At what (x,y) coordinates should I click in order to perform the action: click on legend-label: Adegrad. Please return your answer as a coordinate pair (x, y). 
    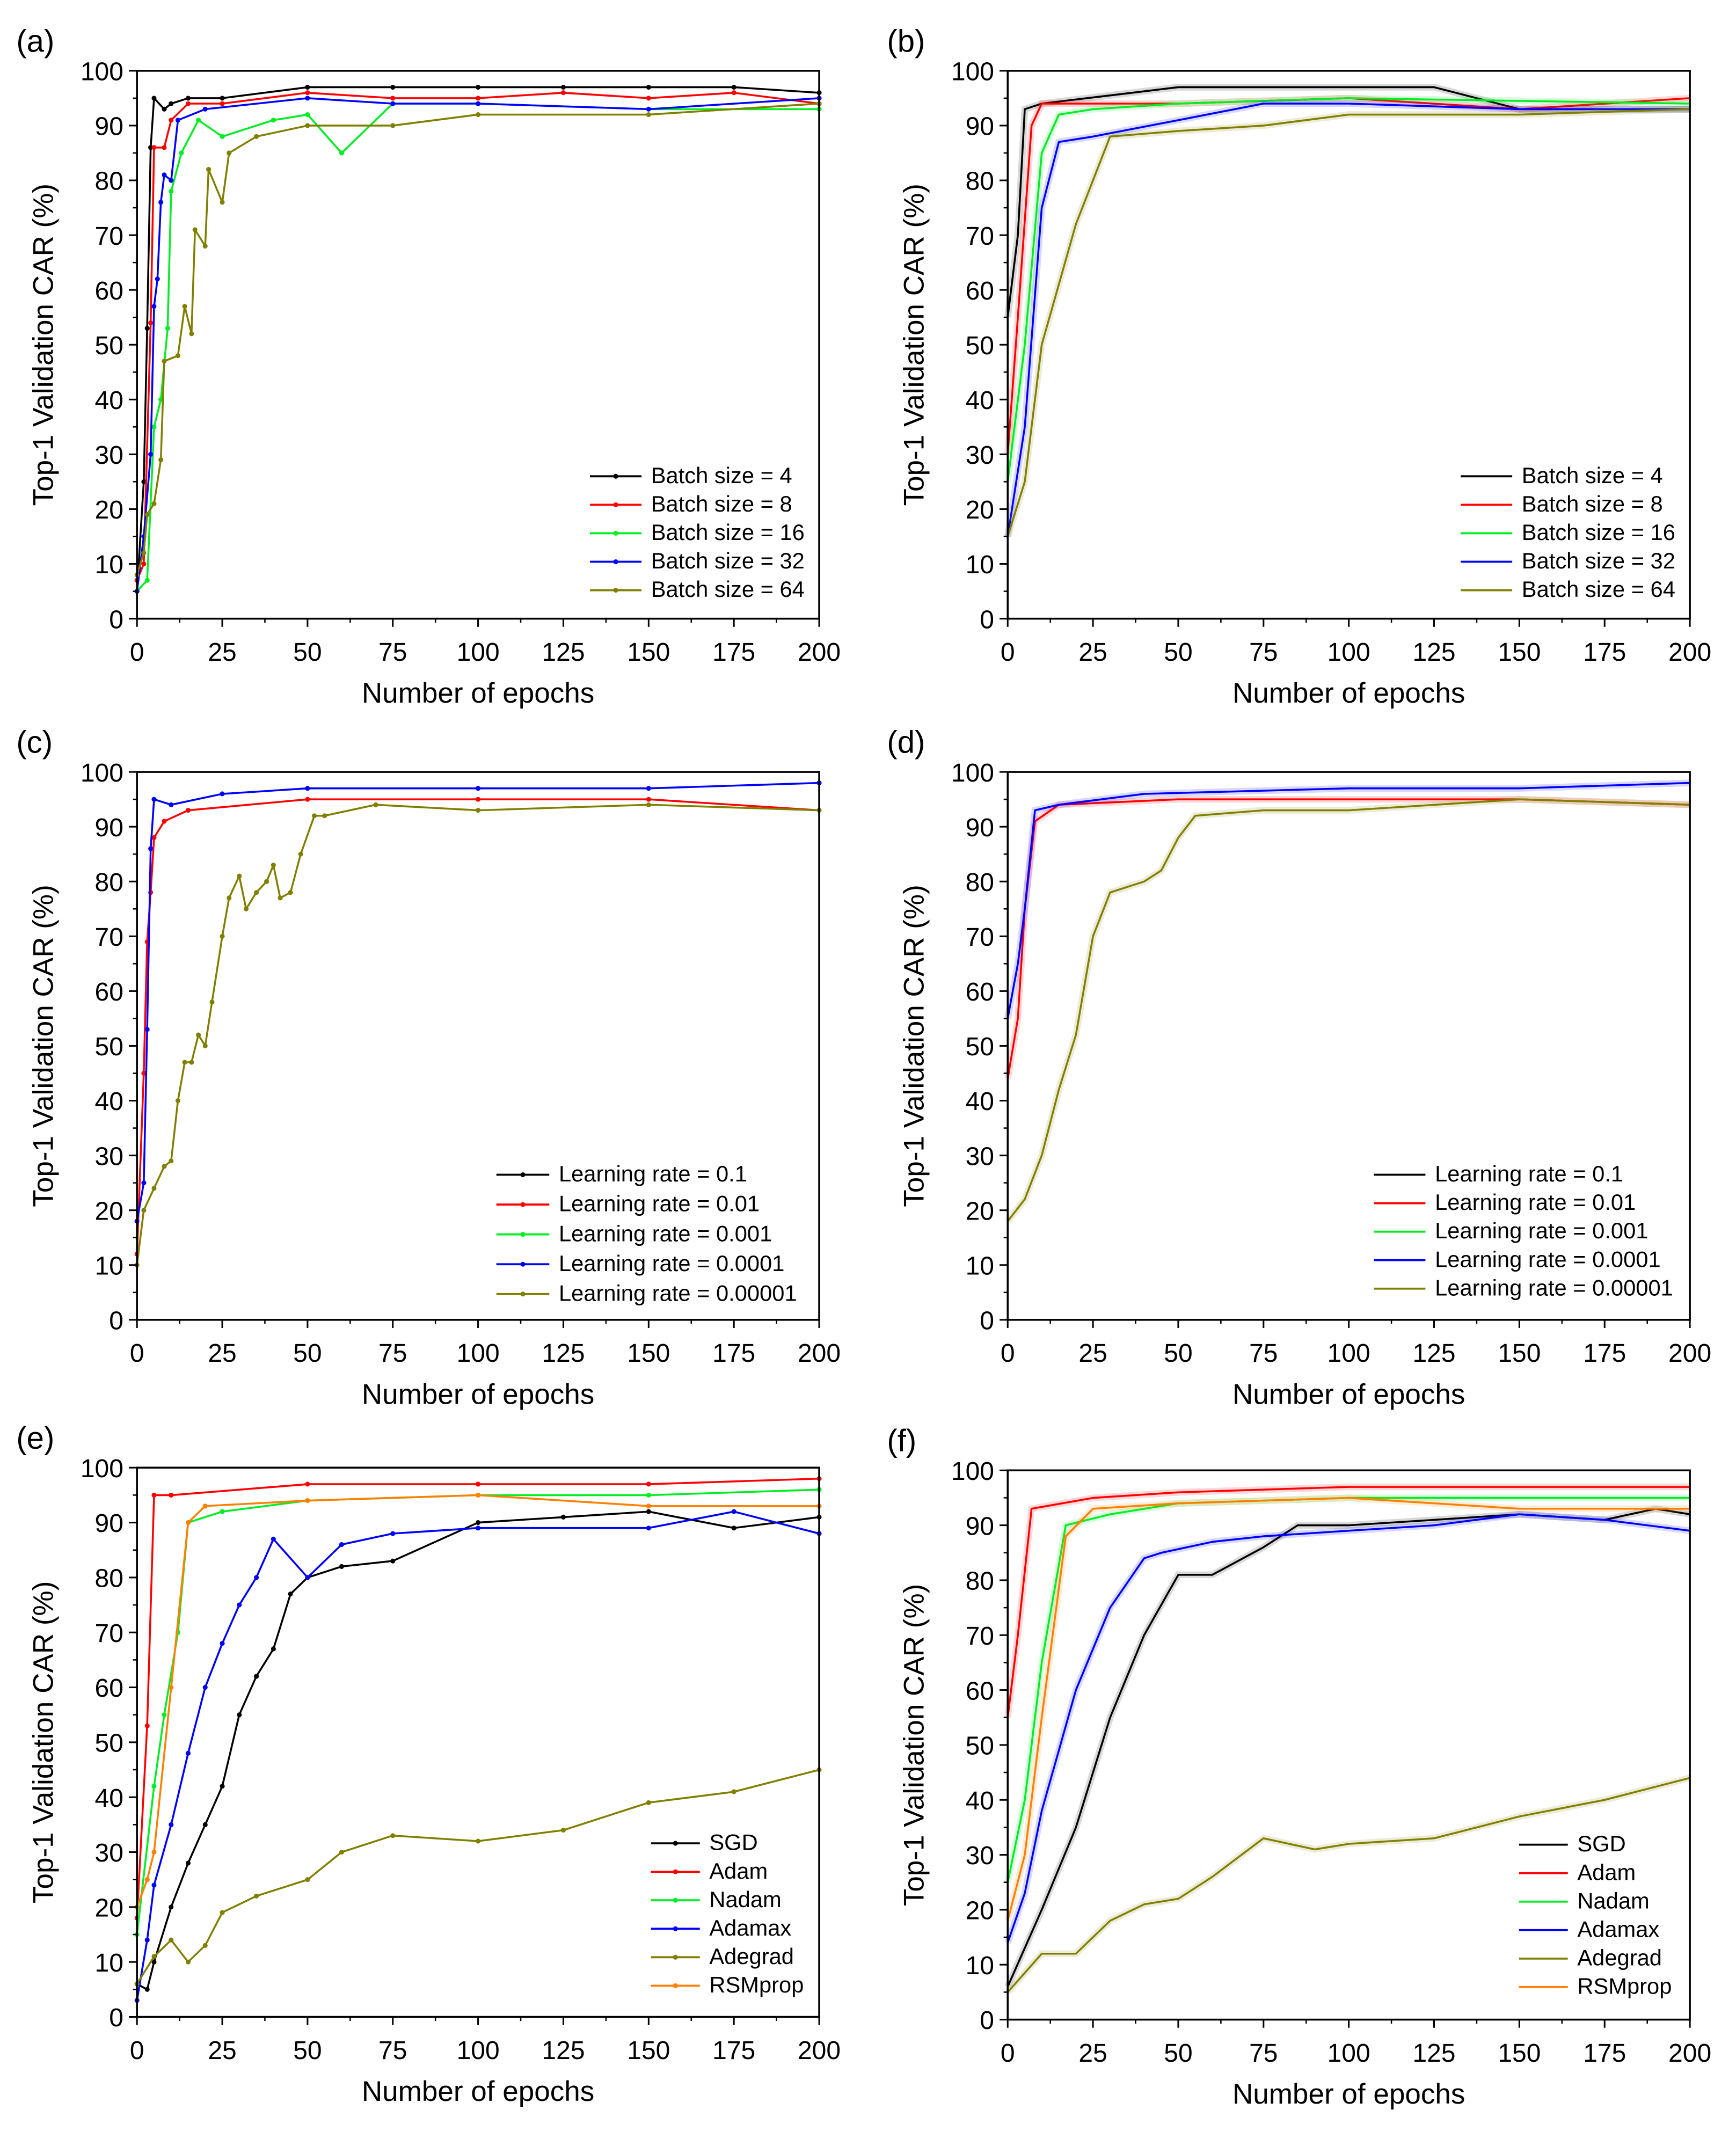
    Looking at the image, I should click on (751, 1956).